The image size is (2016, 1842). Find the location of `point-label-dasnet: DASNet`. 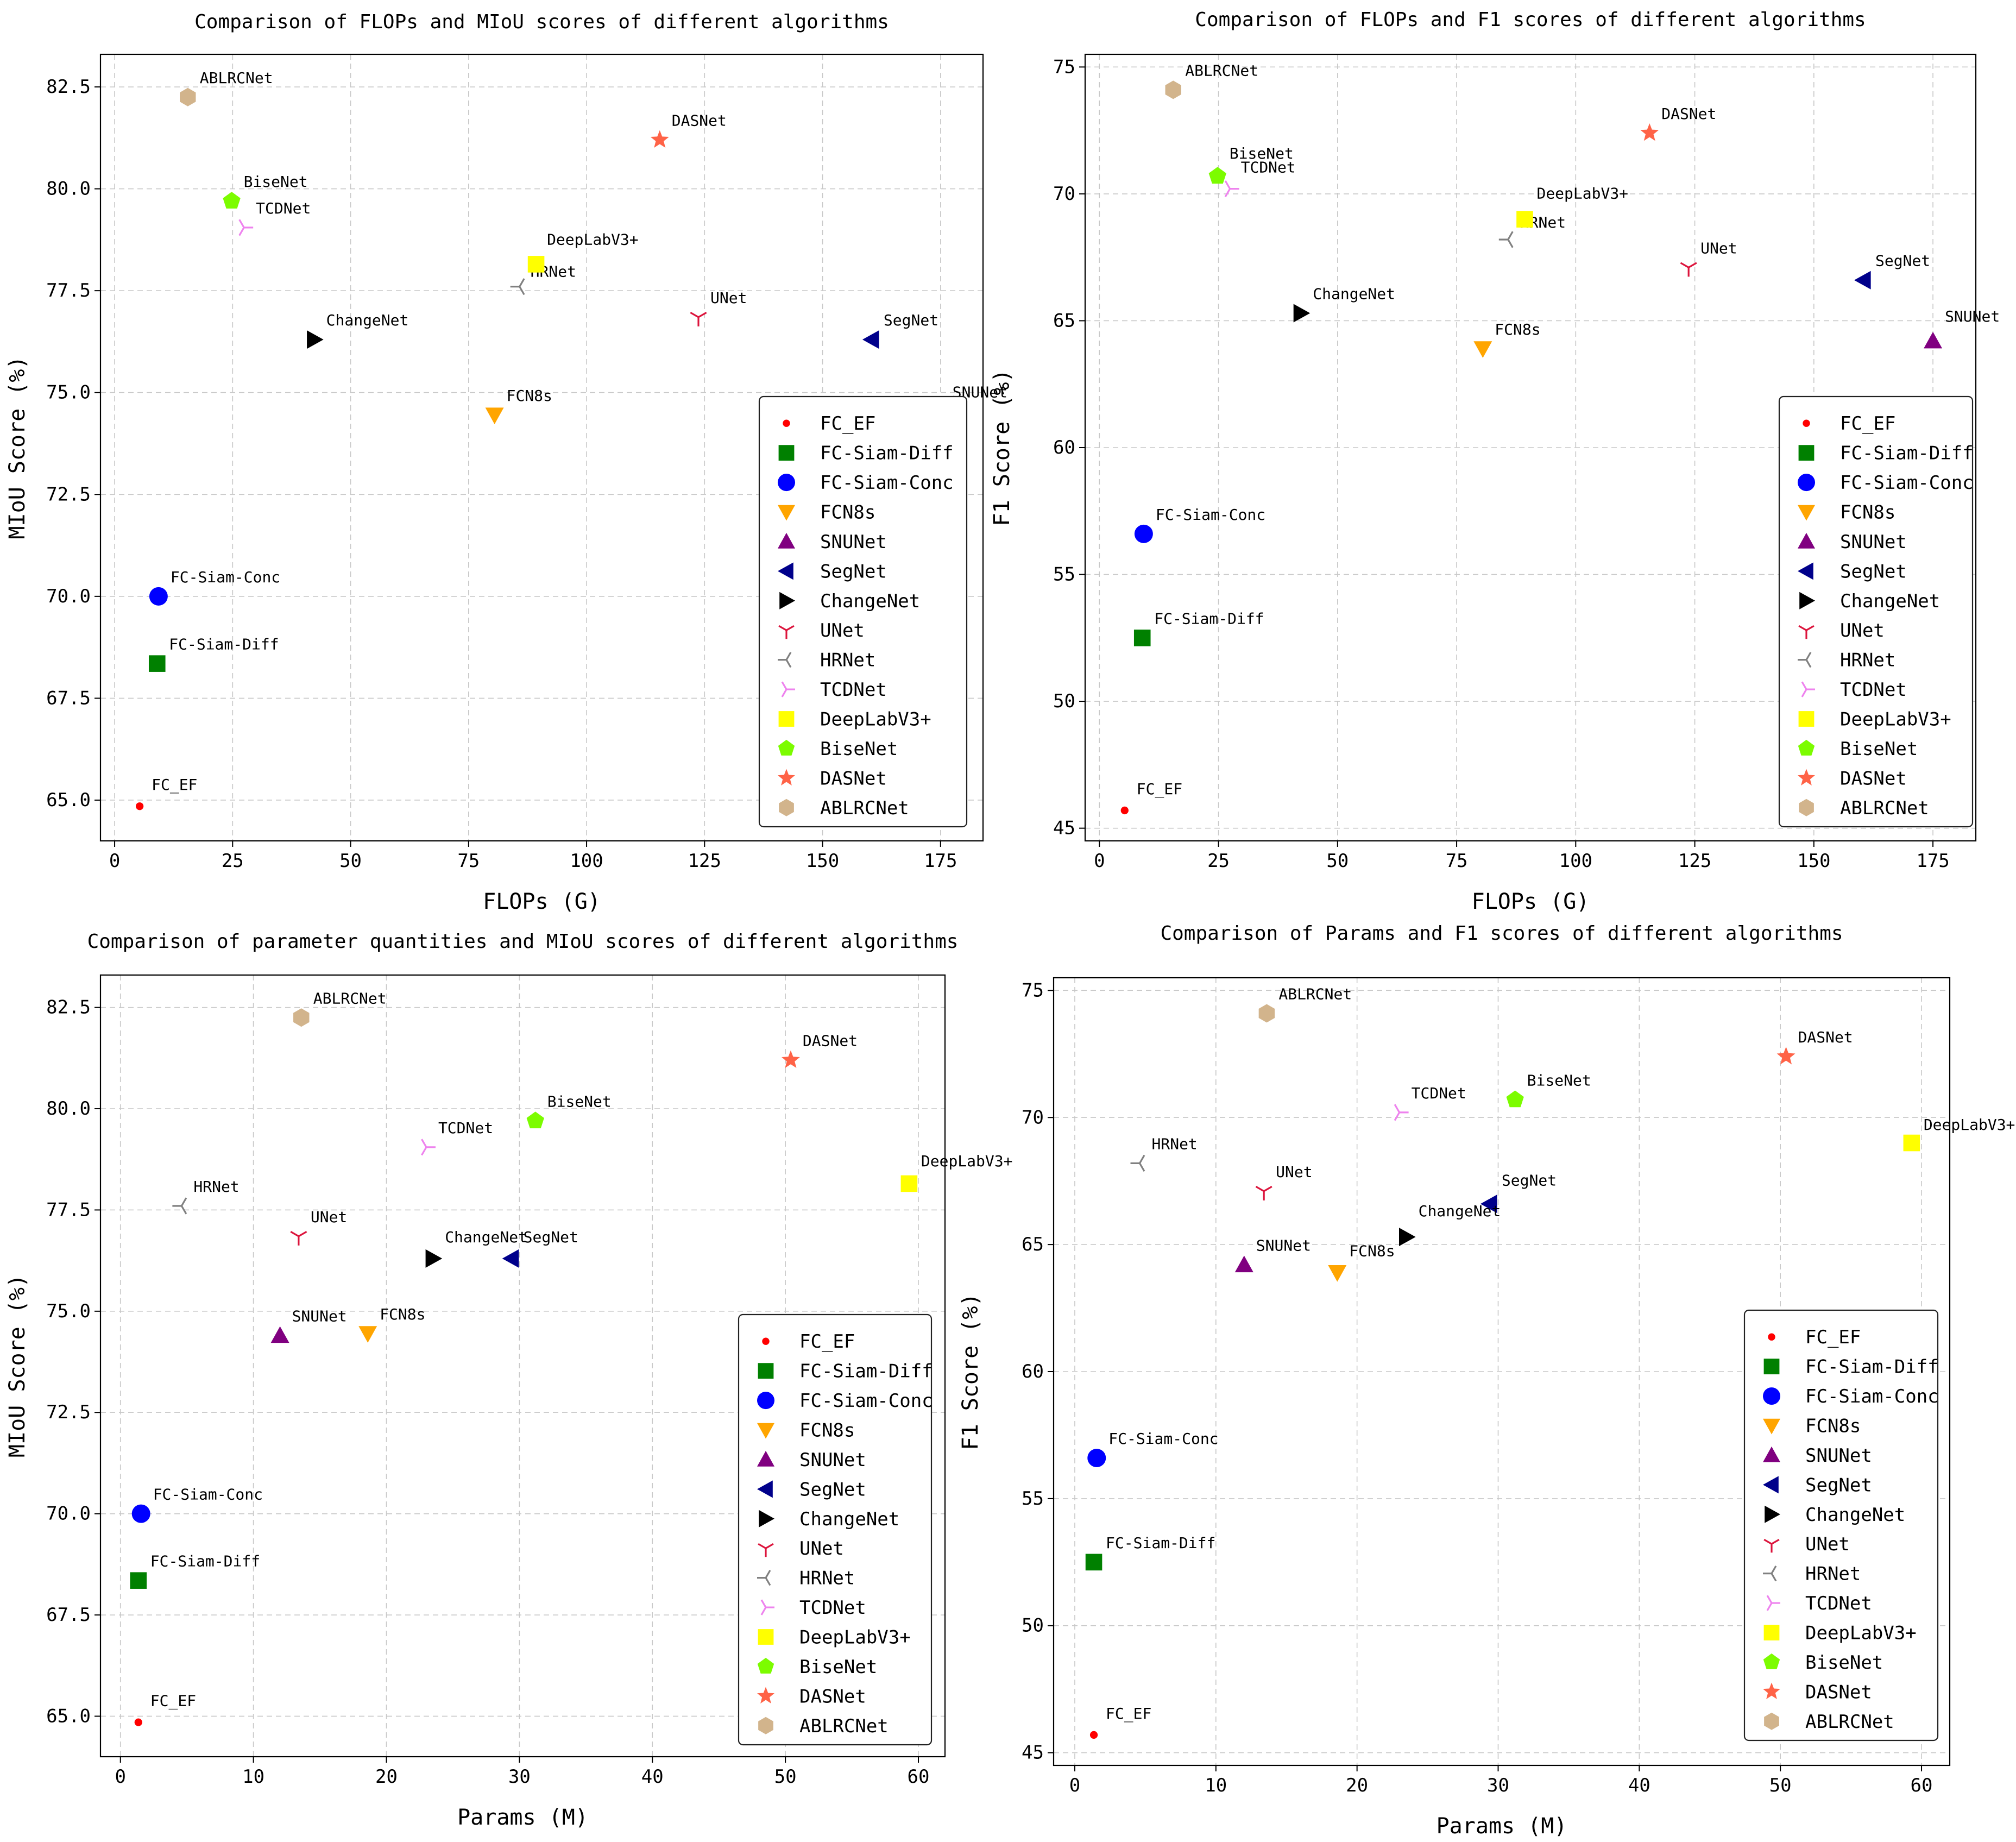

point-label-dasnet: DASNet is located at coordinates (1825, 1037).